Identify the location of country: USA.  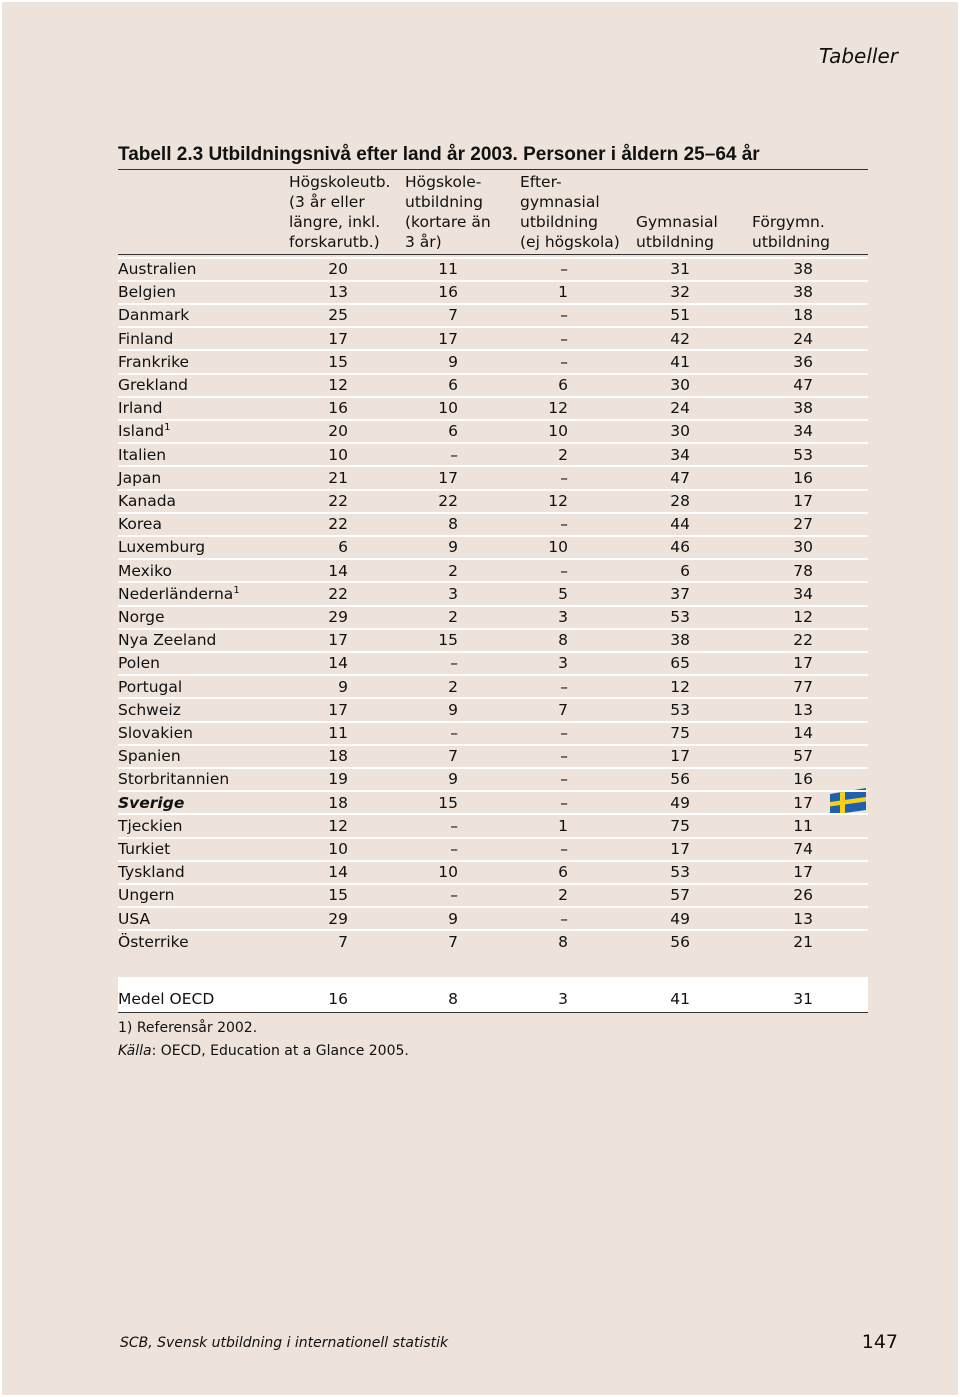
(134, 918).